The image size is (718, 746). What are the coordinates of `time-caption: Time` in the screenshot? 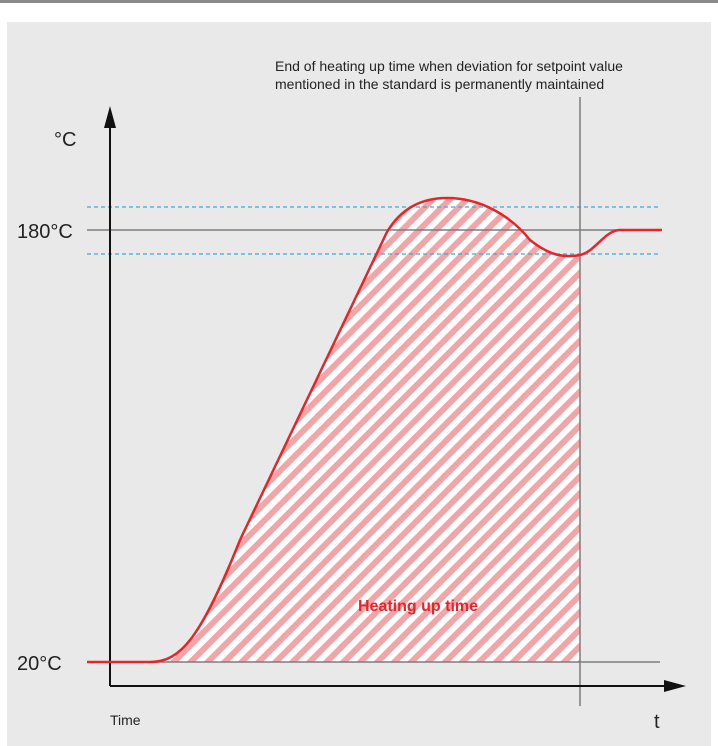 It's located at (125, 720).